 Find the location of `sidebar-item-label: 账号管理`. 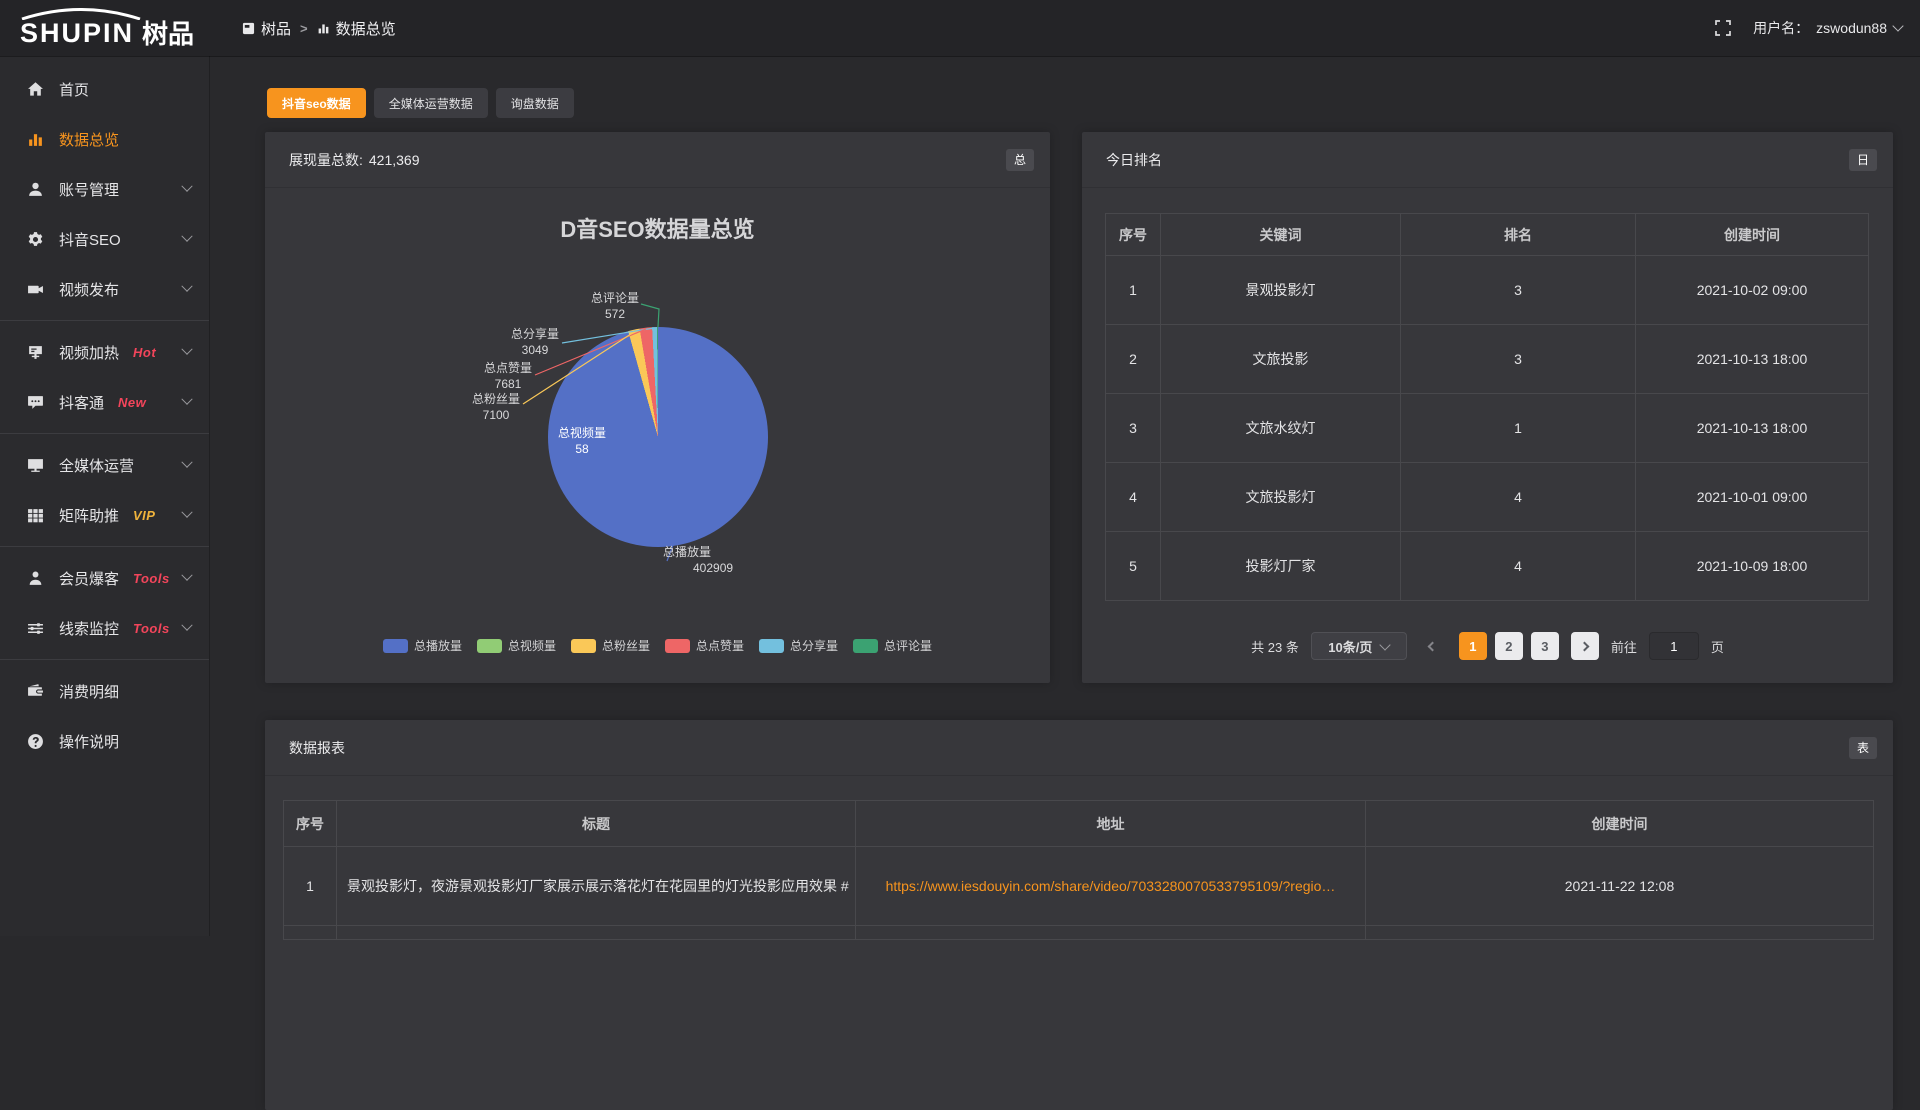

sidebar-item-label: 账号管理 is located at coordinates (89, 190).